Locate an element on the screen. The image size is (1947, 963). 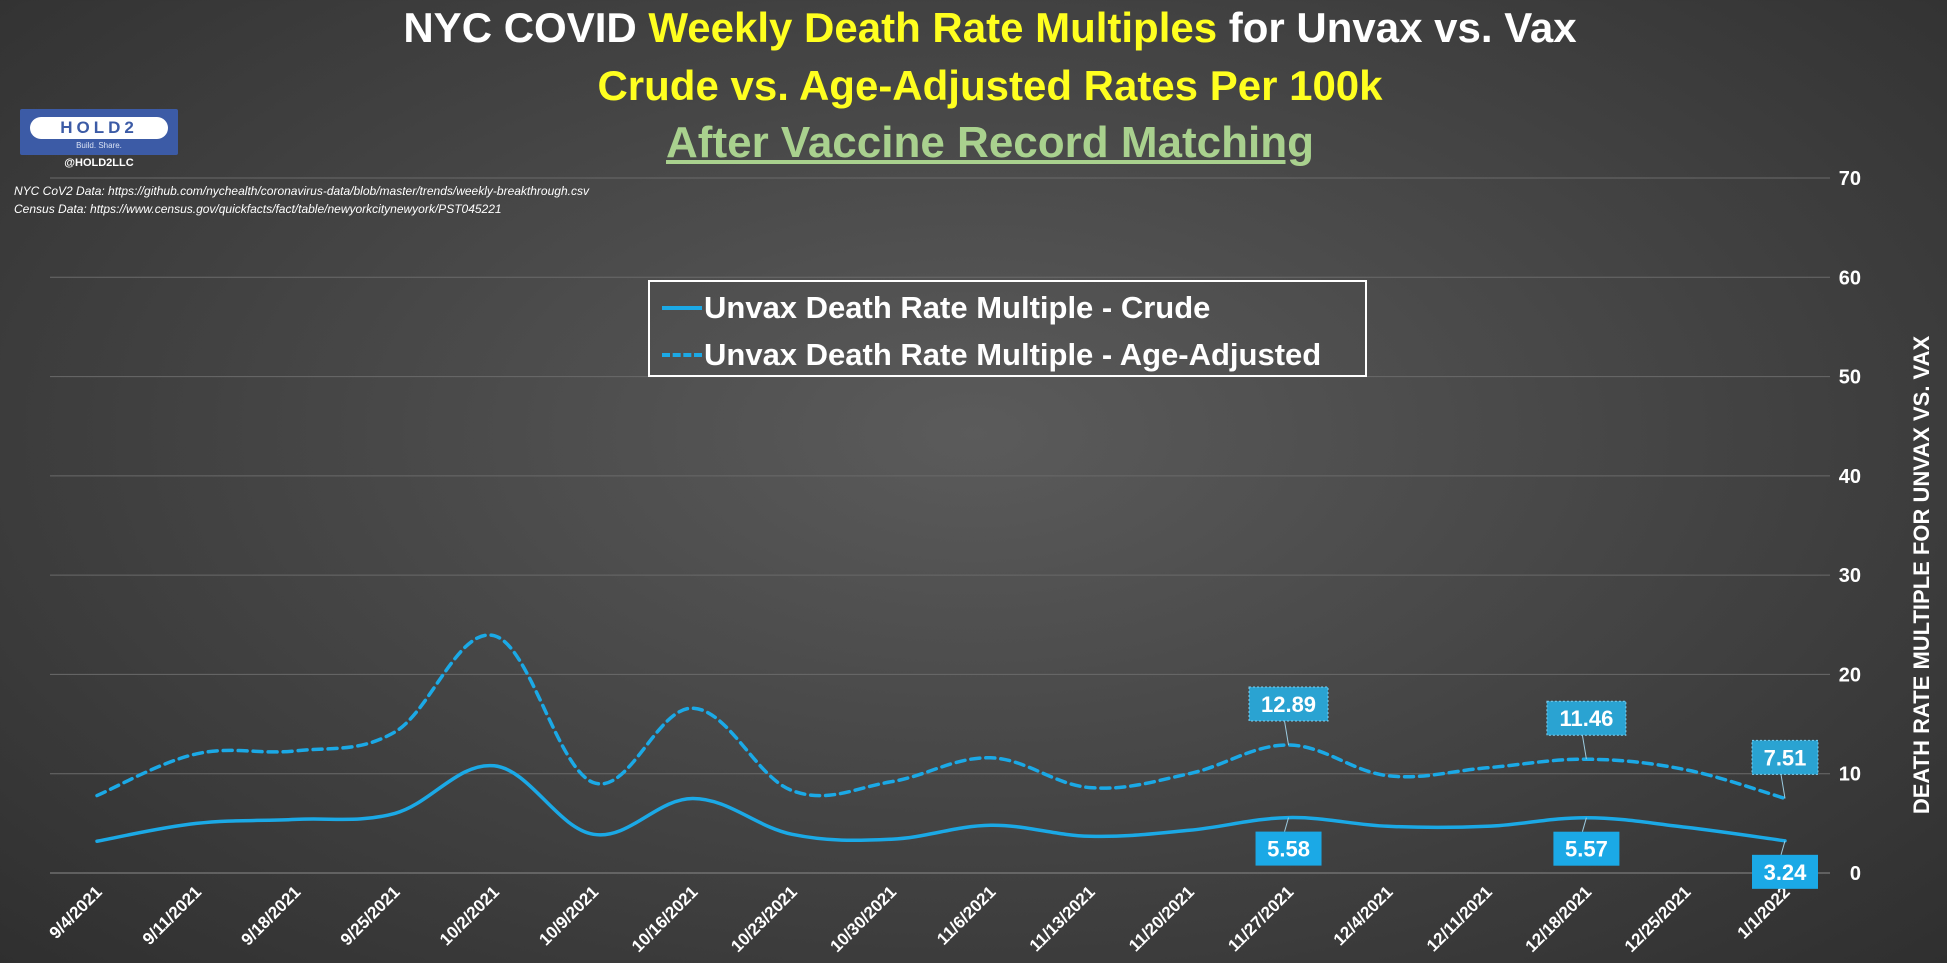
series-line-crude is located at coordinates (941, 803).